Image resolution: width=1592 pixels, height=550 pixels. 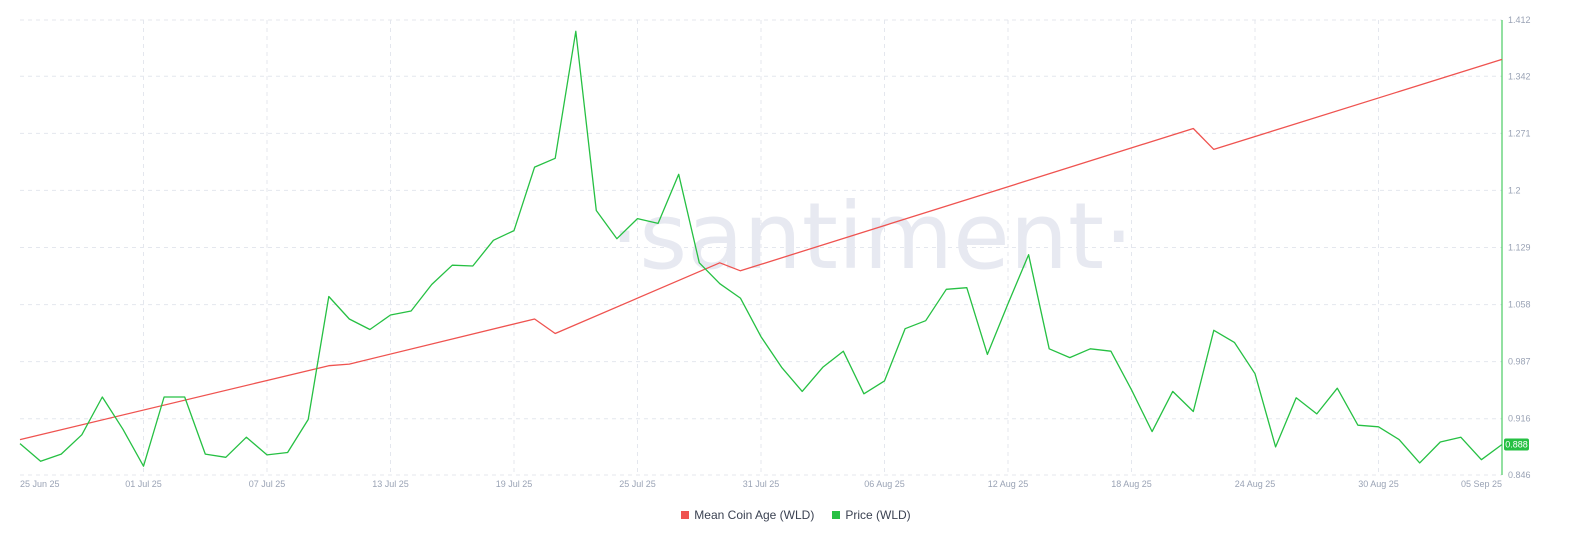 I want to click on chart-legend: Mean Coin Age (WLD) Price (WLD), so click(x=796, y=515).